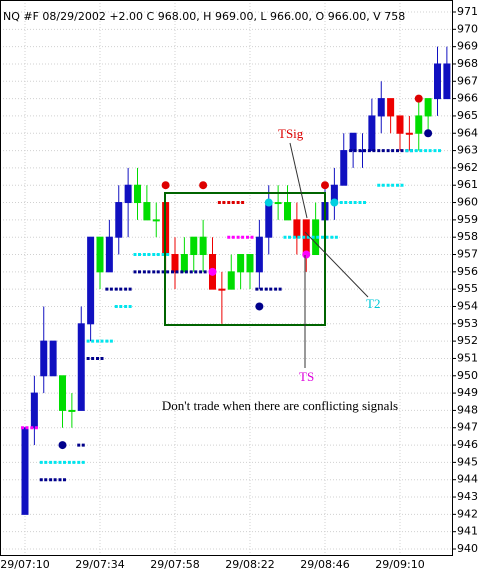  I want to click on y-tick-label: 963, so click(467, 150).